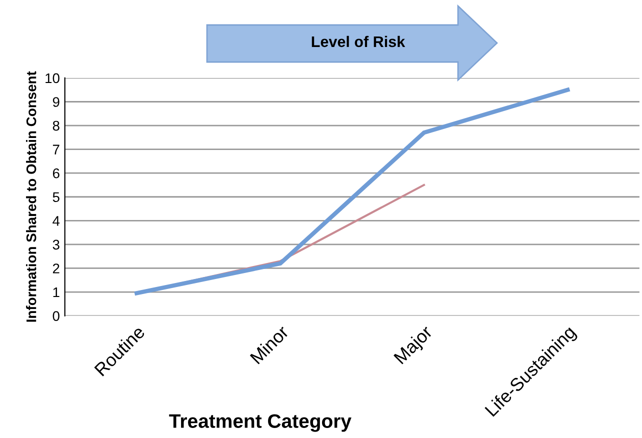 The height and width of the screenshot is (438, 642). Describe the element at coordinates (56, 245) in the screenshot. I see `y-tick-label: 3` at that location.